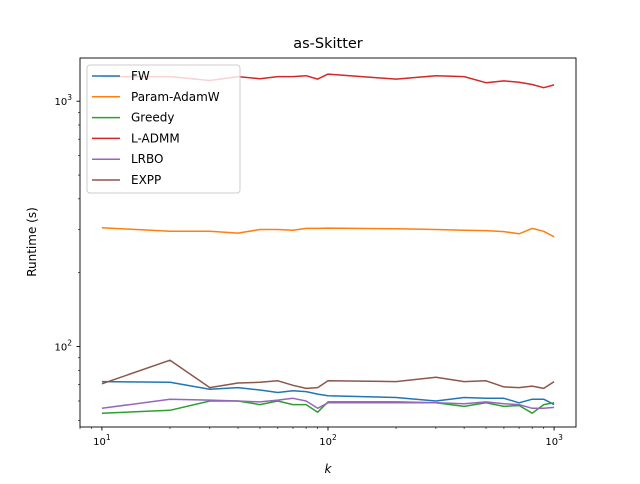 This screenshot has height=484, width=640. Describe the element at coordinates (67, 257) in the screenshot. I see `y-axis-ticks: 10² 10³` at that location.